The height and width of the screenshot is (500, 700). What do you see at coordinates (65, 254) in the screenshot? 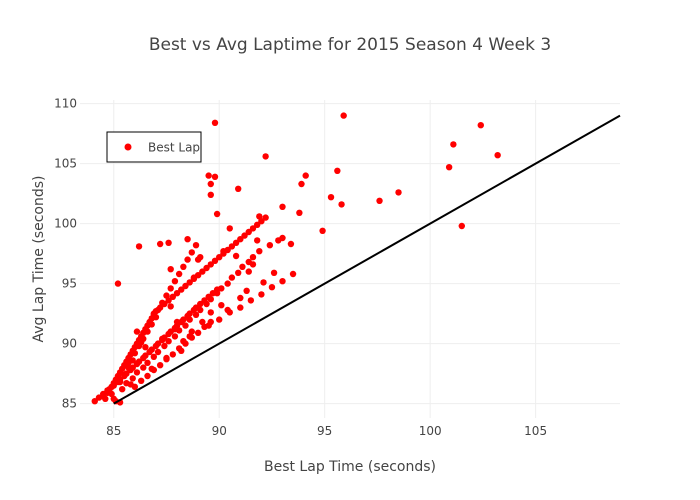
I see `y-axis-ticks: 85 90 95 100 105 110` at bounding box center [65, 254].